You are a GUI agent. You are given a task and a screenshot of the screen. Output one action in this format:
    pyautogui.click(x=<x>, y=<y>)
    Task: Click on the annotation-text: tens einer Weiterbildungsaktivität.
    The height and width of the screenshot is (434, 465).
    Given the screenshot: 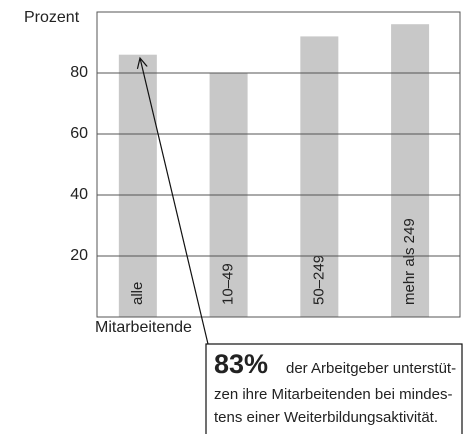 What is the action you would take?
    pyautogui.click(x=326, y=417)
    